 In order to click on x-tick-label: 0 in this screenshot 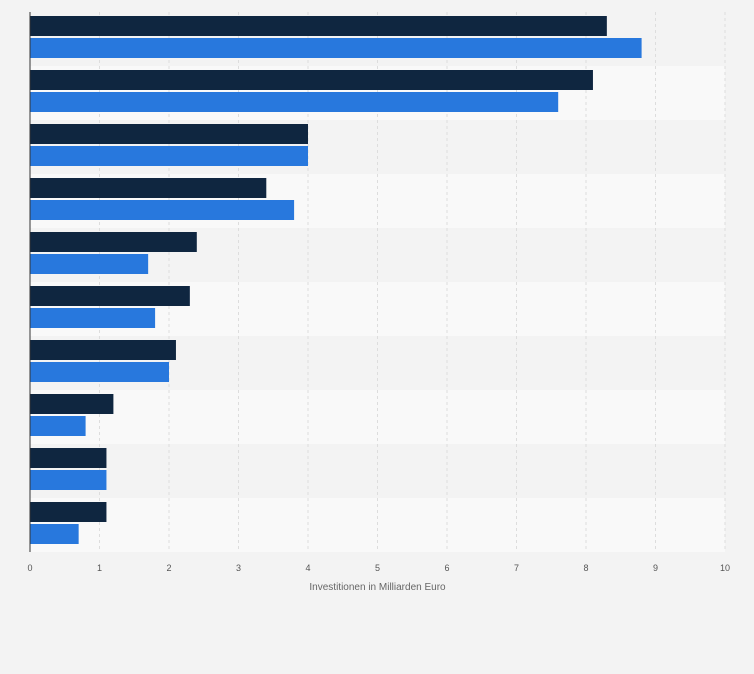, I will do `click(29, 568)`.